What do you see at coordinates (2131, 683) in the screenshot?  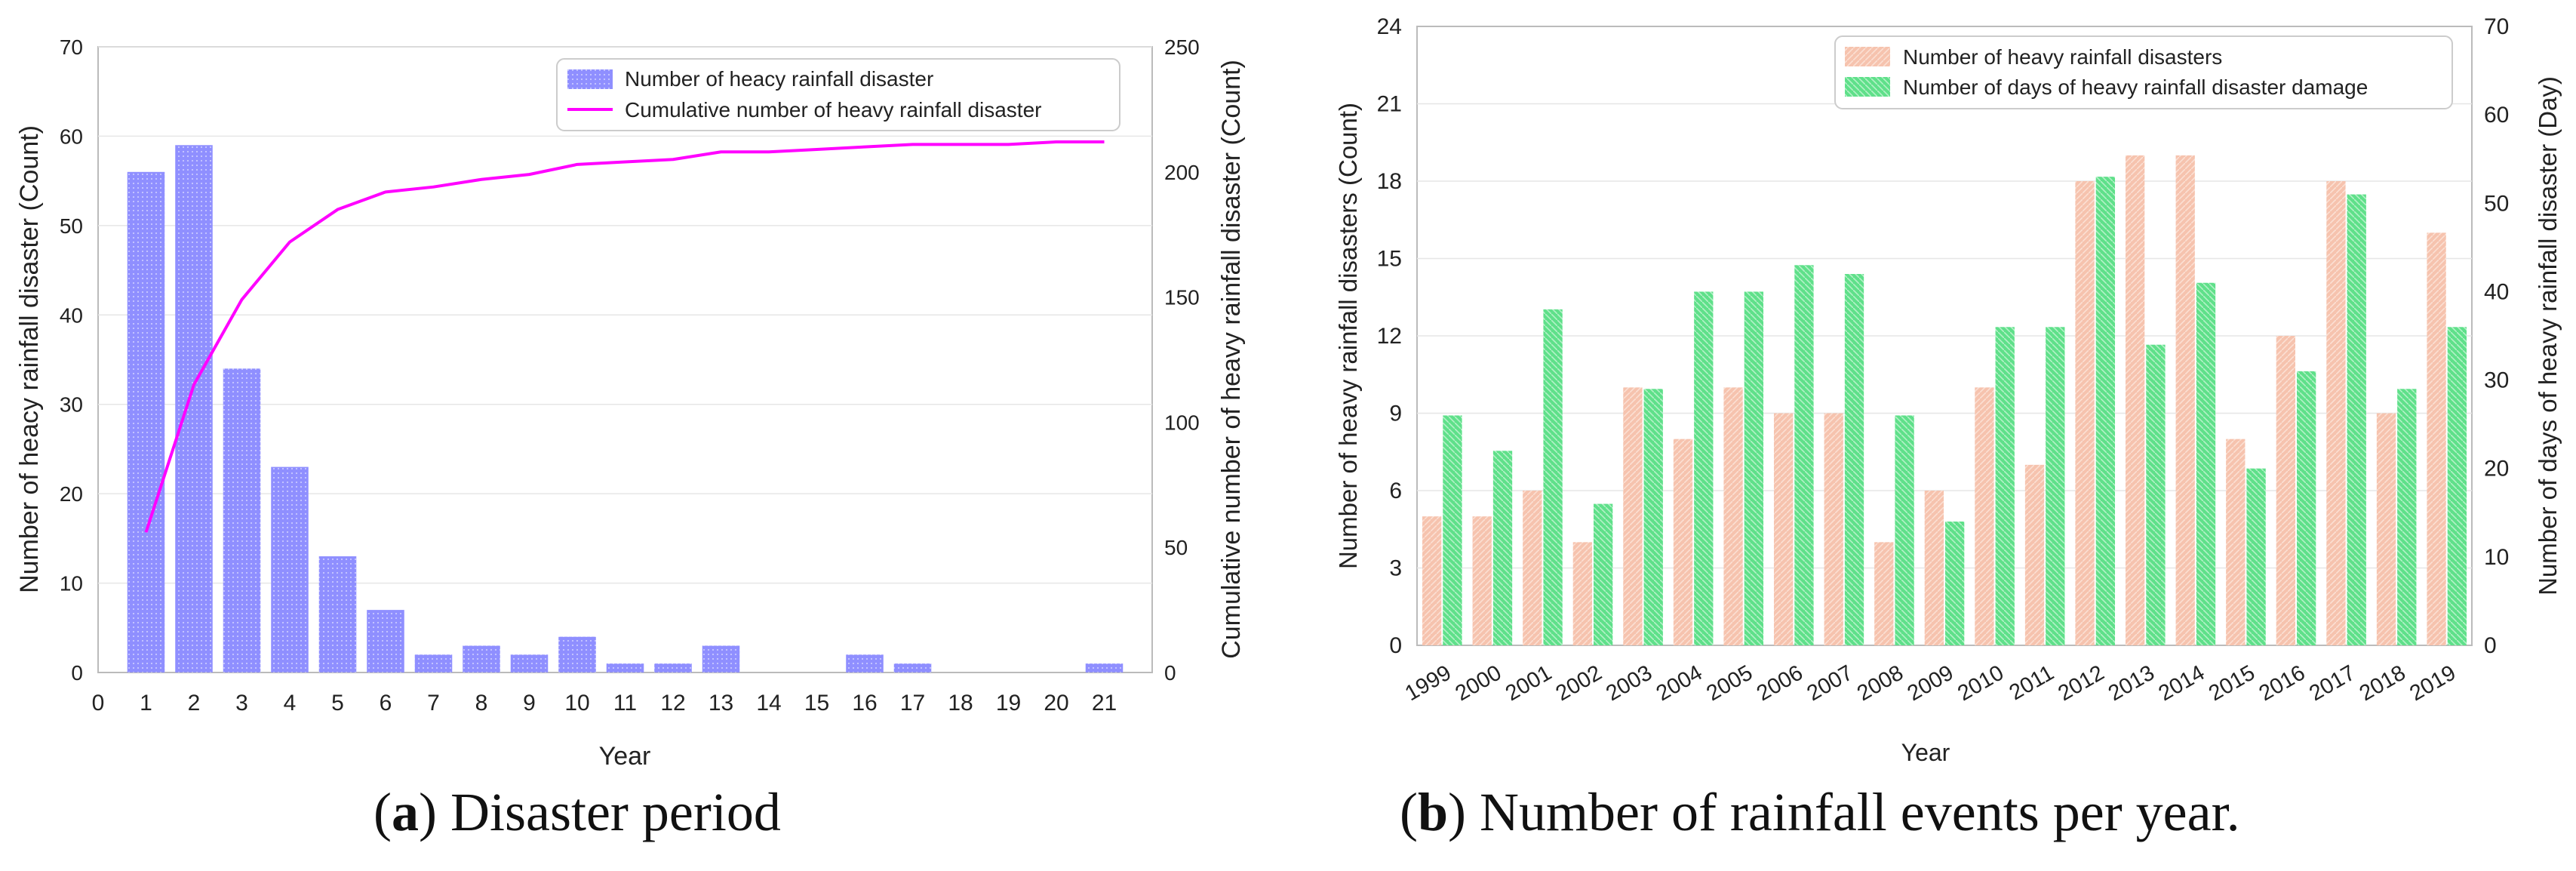 I see `chart-b-x-tick: 2013` at bounding box center [2131, 683].